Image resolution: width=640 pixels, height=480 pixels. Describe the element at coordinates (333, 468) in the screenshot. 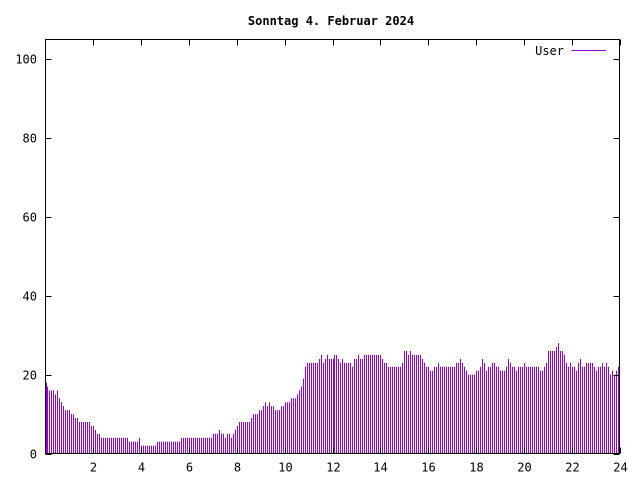

I see `x-tick-label-5: 12` at that location.